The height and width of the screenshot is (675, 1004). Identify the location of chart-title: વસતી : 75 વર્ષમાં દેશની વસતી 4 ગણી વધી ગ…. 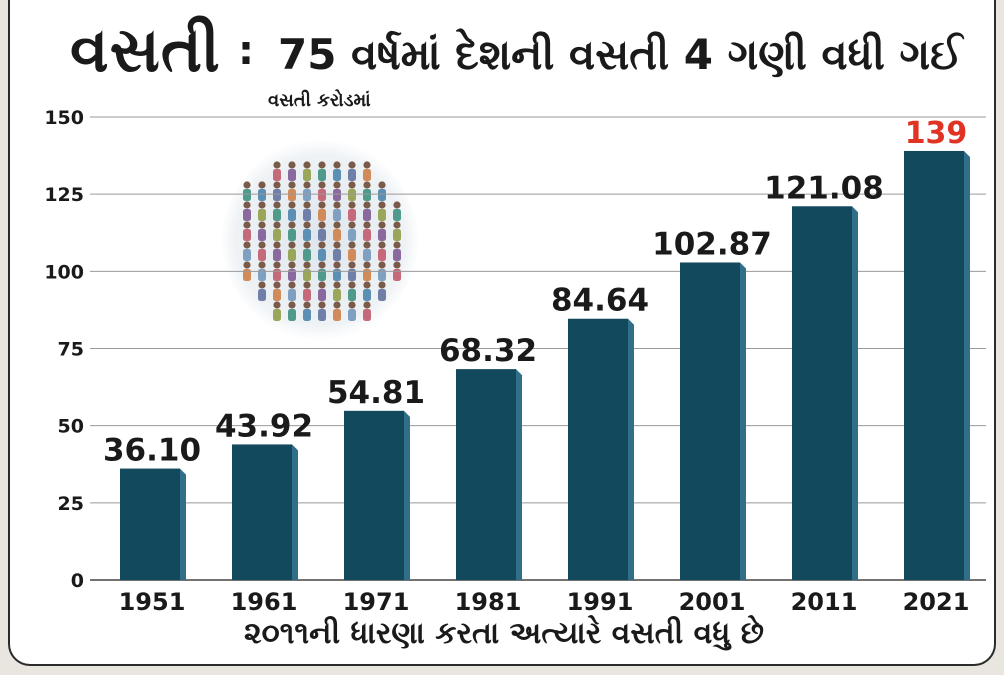
(502, 53).